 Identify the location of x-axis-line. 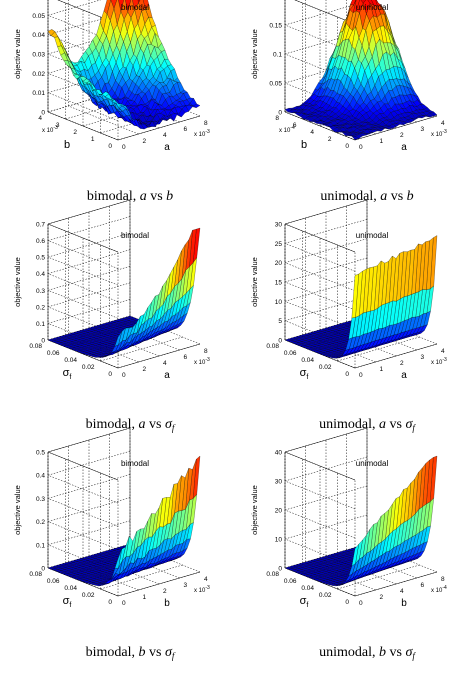
(159, 584).